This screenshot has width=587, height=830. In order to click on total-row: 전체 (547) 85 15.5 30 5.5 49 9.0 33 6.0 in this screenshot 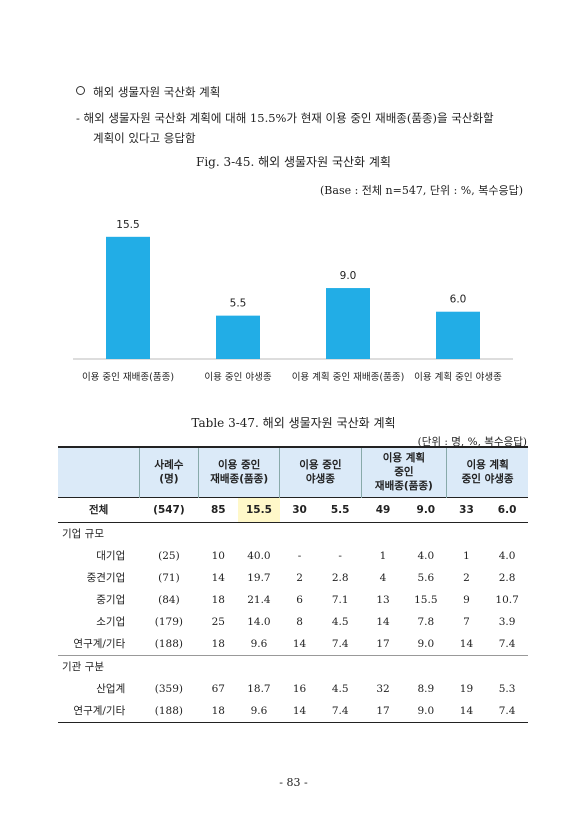, I will do `click(293, 509)`.